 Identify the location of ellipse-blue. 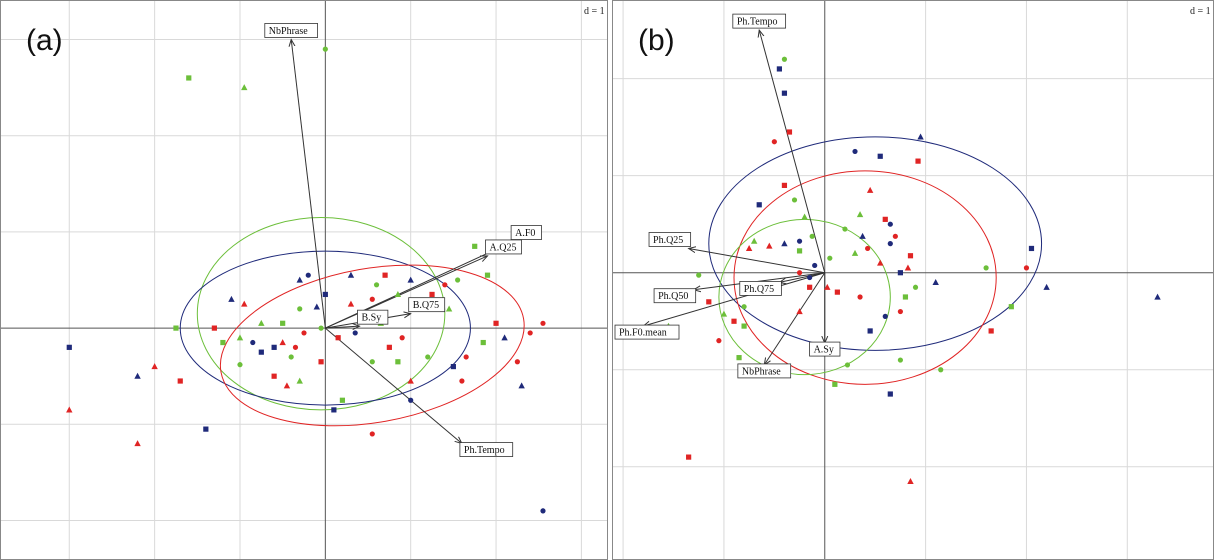
(875, 243).